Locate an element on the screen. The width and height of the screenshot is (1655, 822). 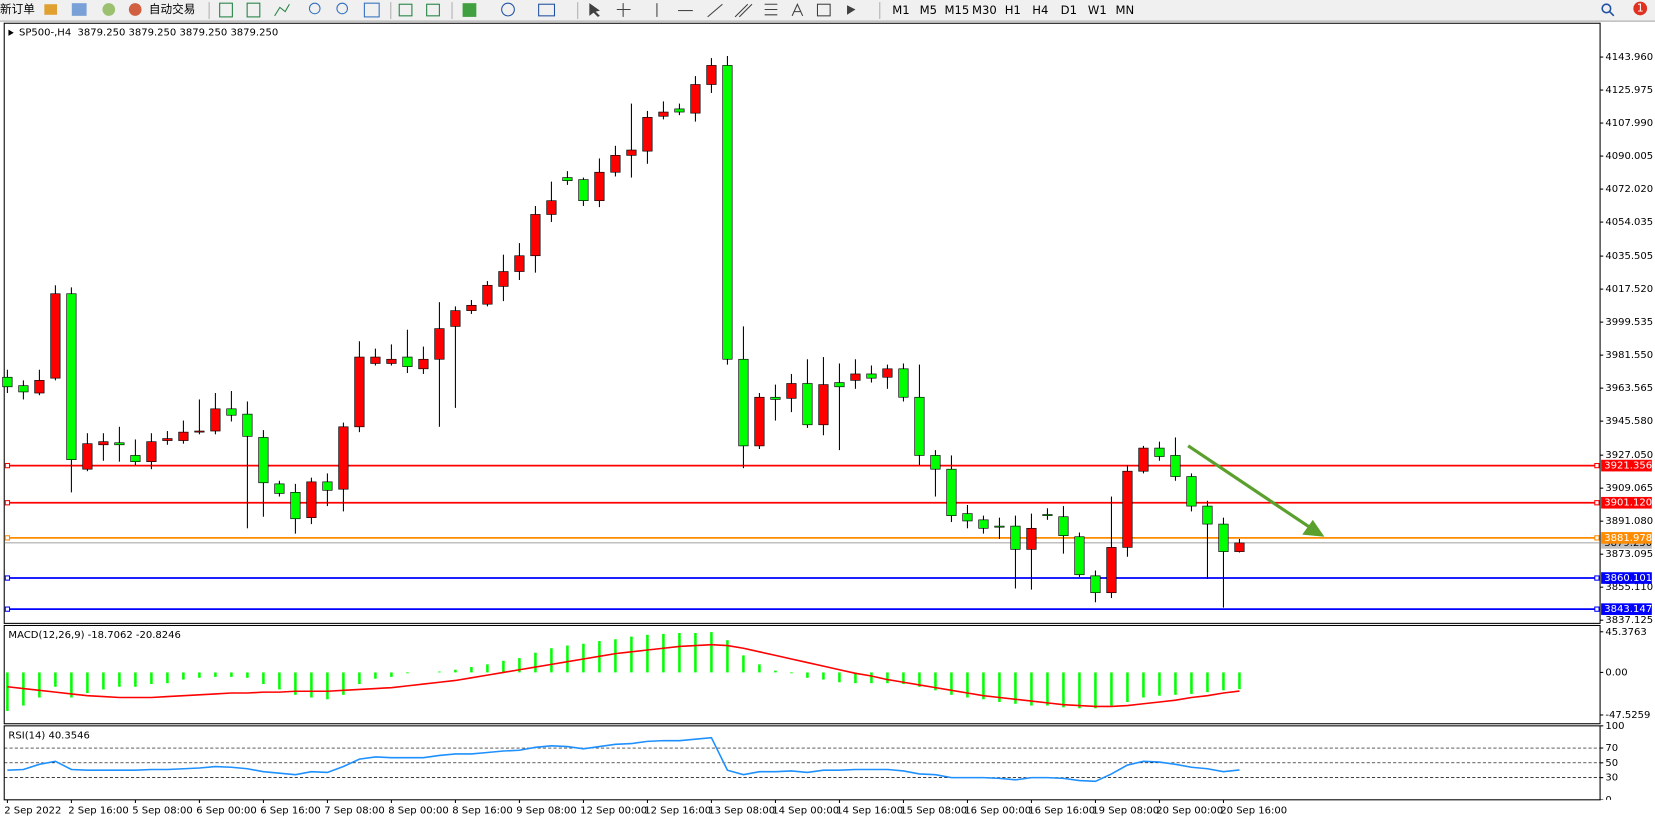
zoom-in-icon is located at coordinates (314, 8).